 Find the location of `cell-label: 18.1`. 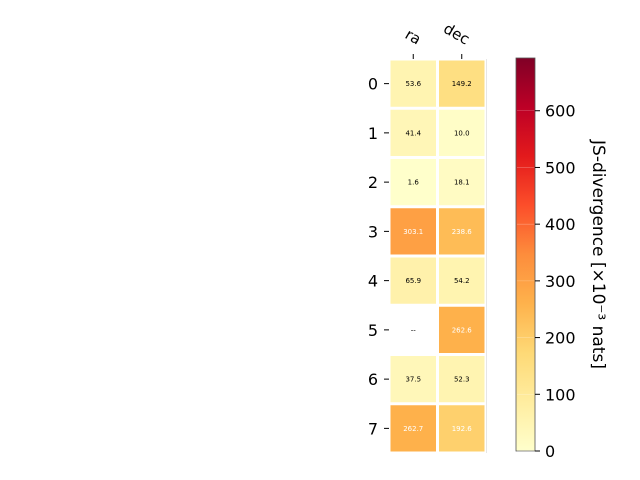

cell-label: 18.1 is located at coordinates (462, 183).